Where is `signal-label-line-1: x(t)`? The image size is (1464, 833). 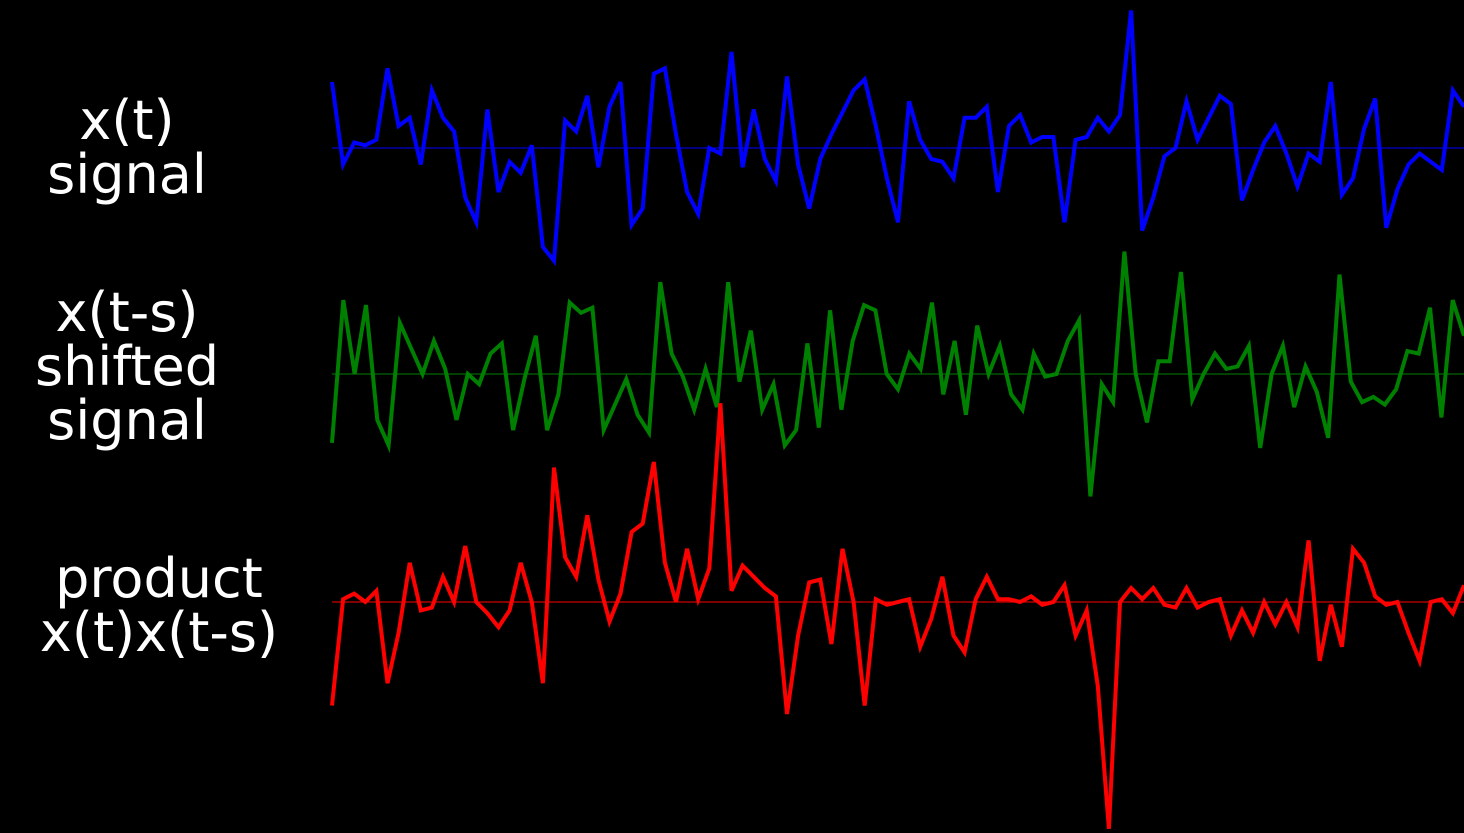 signal-label-line-1: x(t) is located at coordinates (127, 120).